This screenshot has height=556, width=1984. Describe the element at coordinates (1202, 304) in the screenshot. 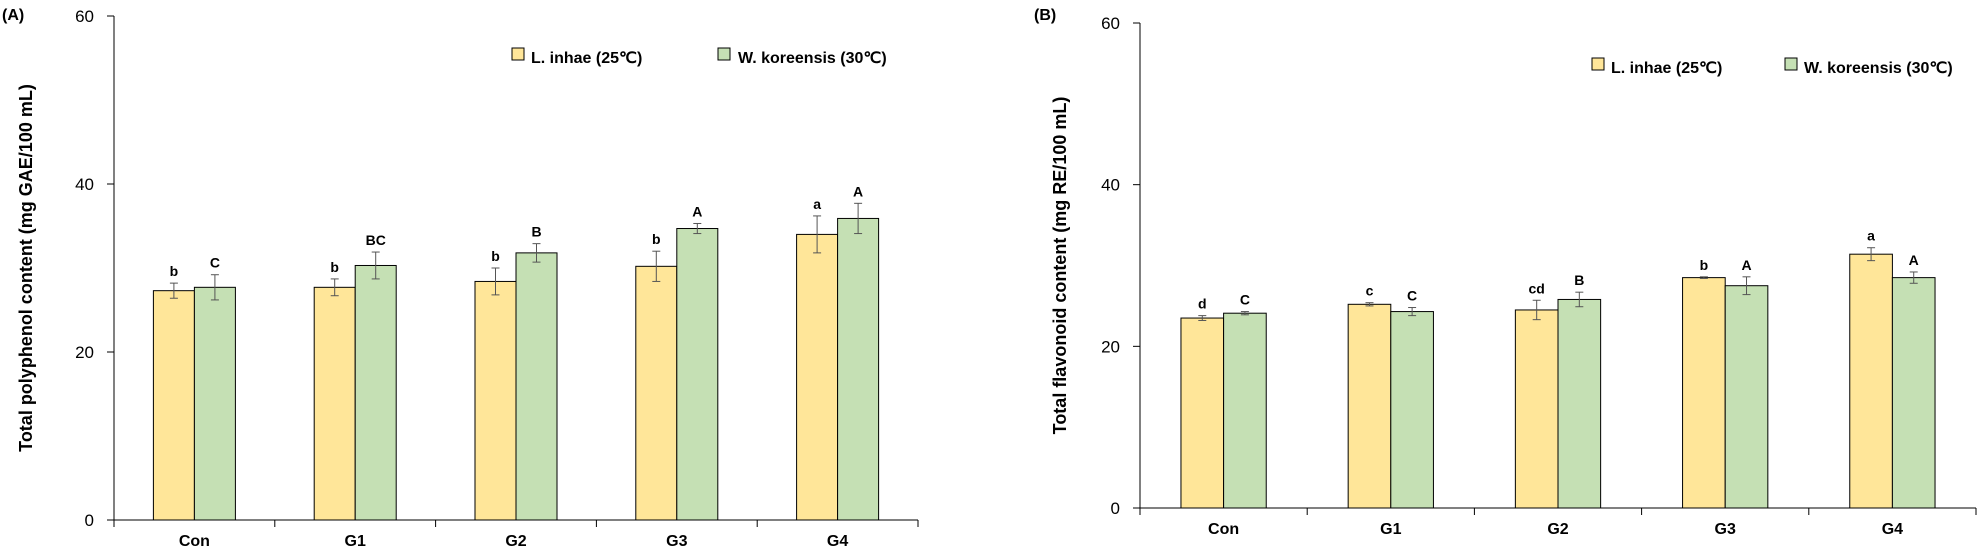

I see `significance-label: d` at that location.